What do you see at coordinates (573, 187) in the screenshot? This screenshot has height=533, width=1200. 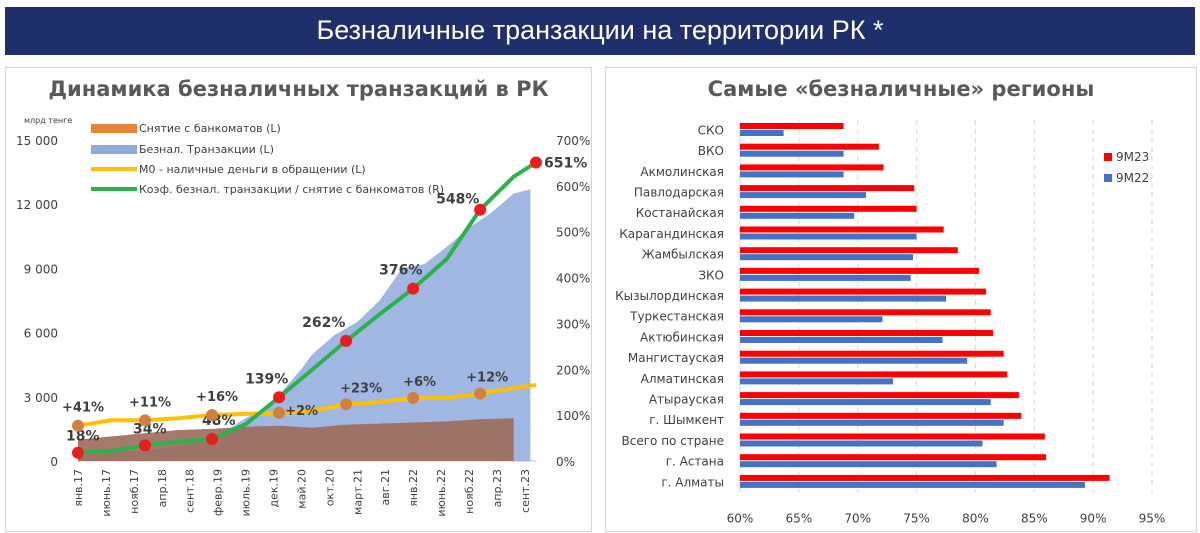 I see `y2-tick-label: 600%` at bounding box center [573, 187].